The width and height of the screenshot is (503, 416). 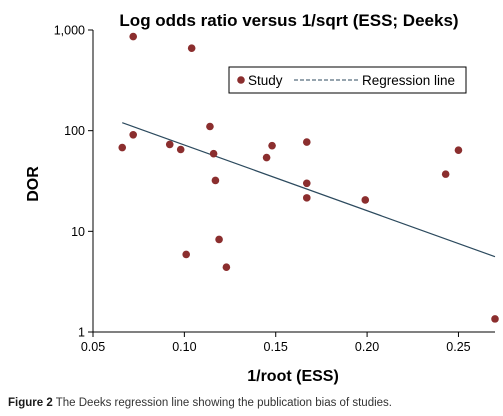 I want to click on x-tick-label: 0.25, so click(x=458, y=347).